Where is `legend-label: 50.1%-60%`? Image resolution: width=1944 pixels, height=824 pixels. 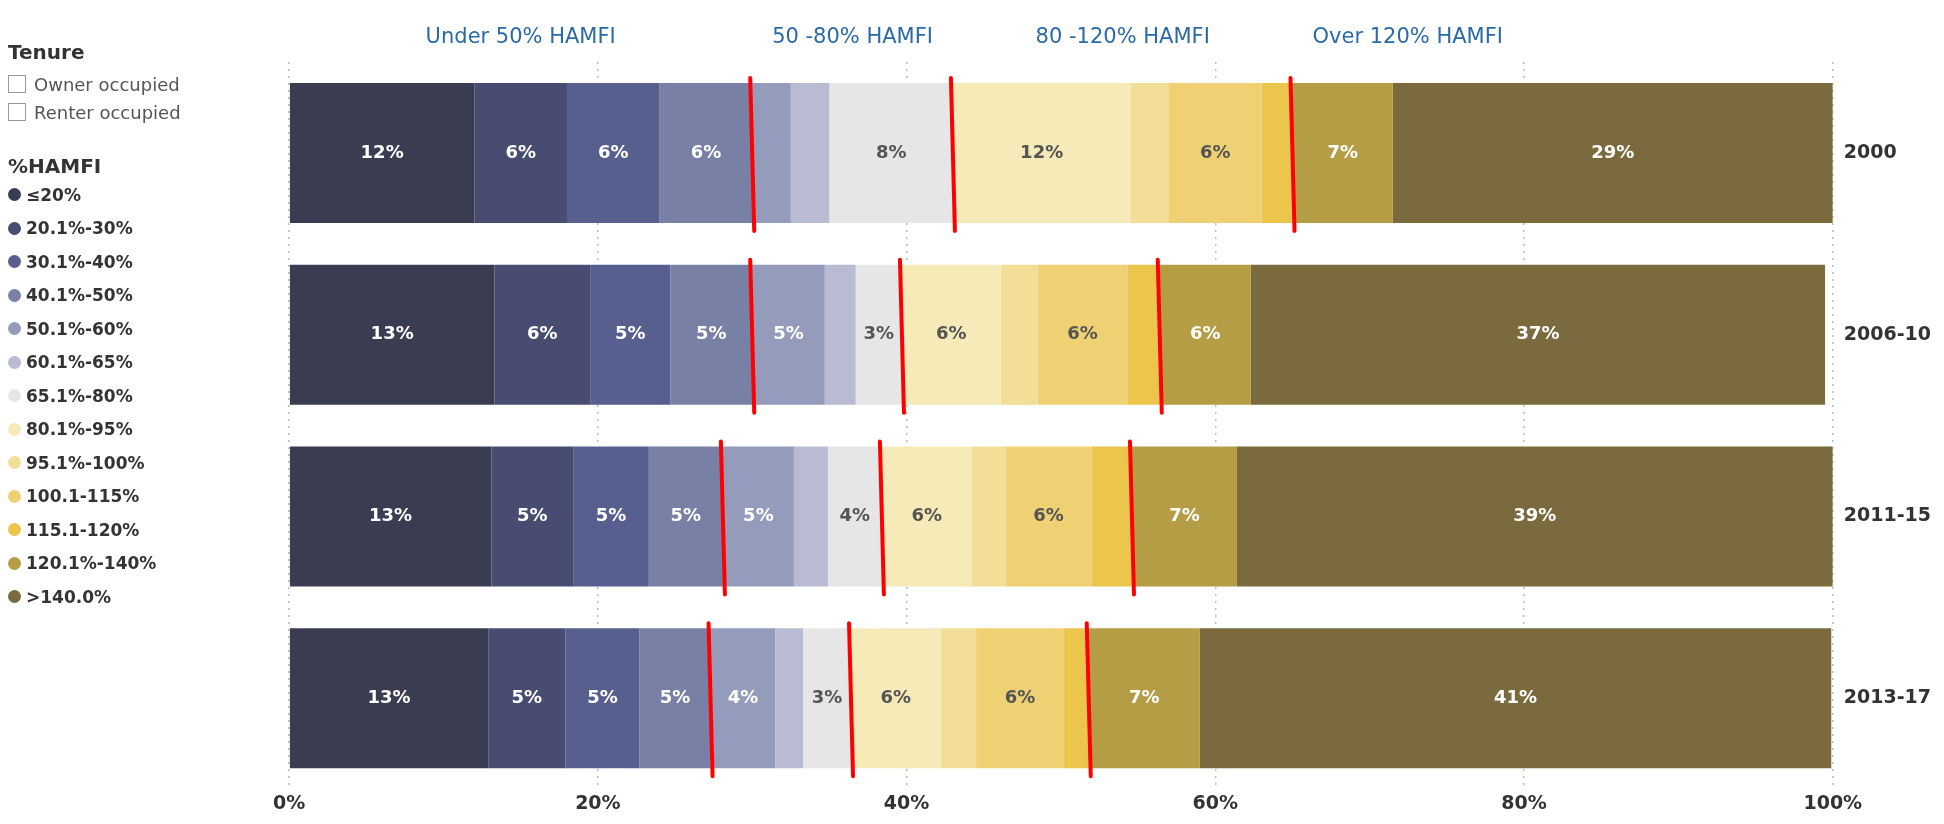 legend-label: 50.1%-60% is located at coordinates (79, 328).